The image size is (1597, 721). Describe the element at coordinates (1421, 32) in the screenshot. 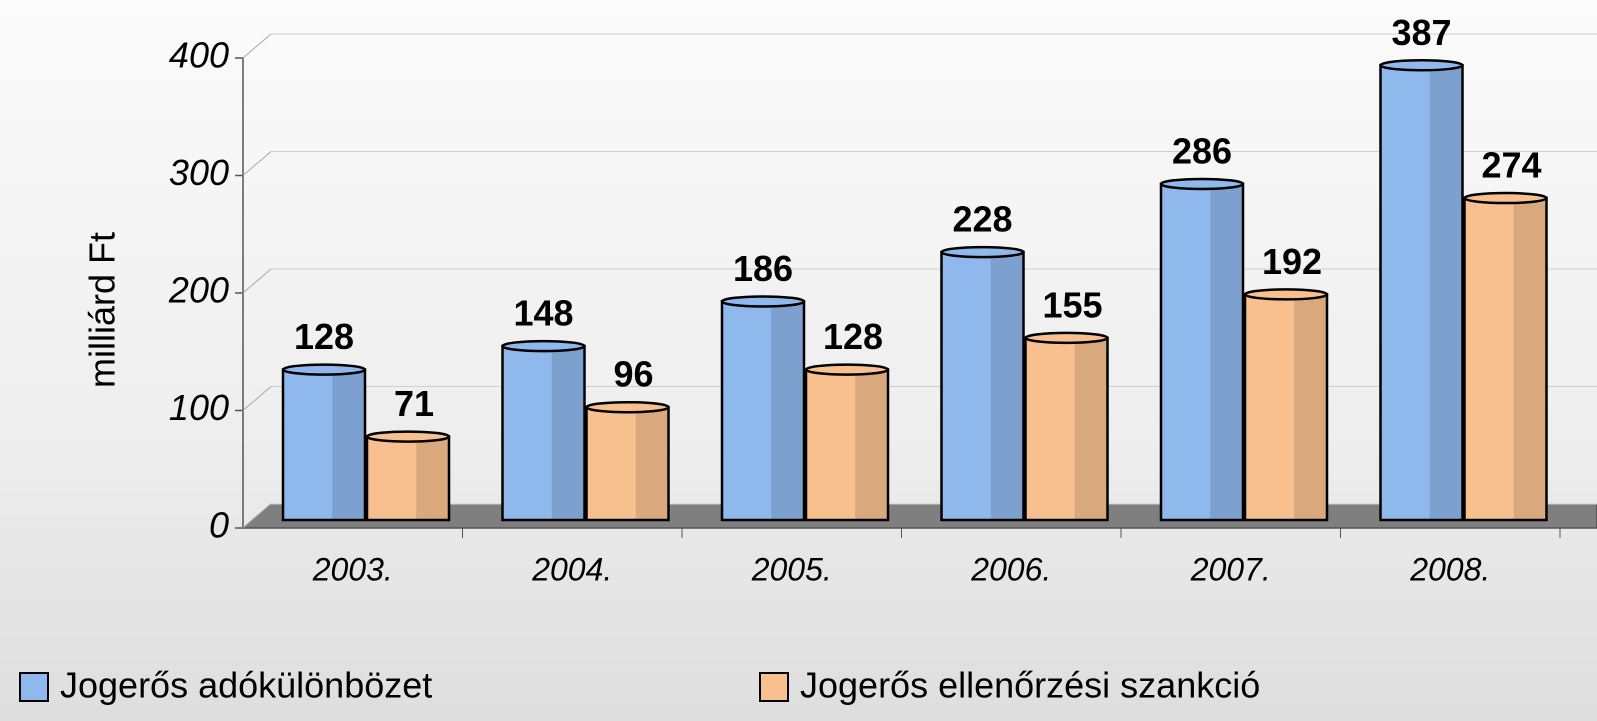

I see `data-label: 387` at that location.